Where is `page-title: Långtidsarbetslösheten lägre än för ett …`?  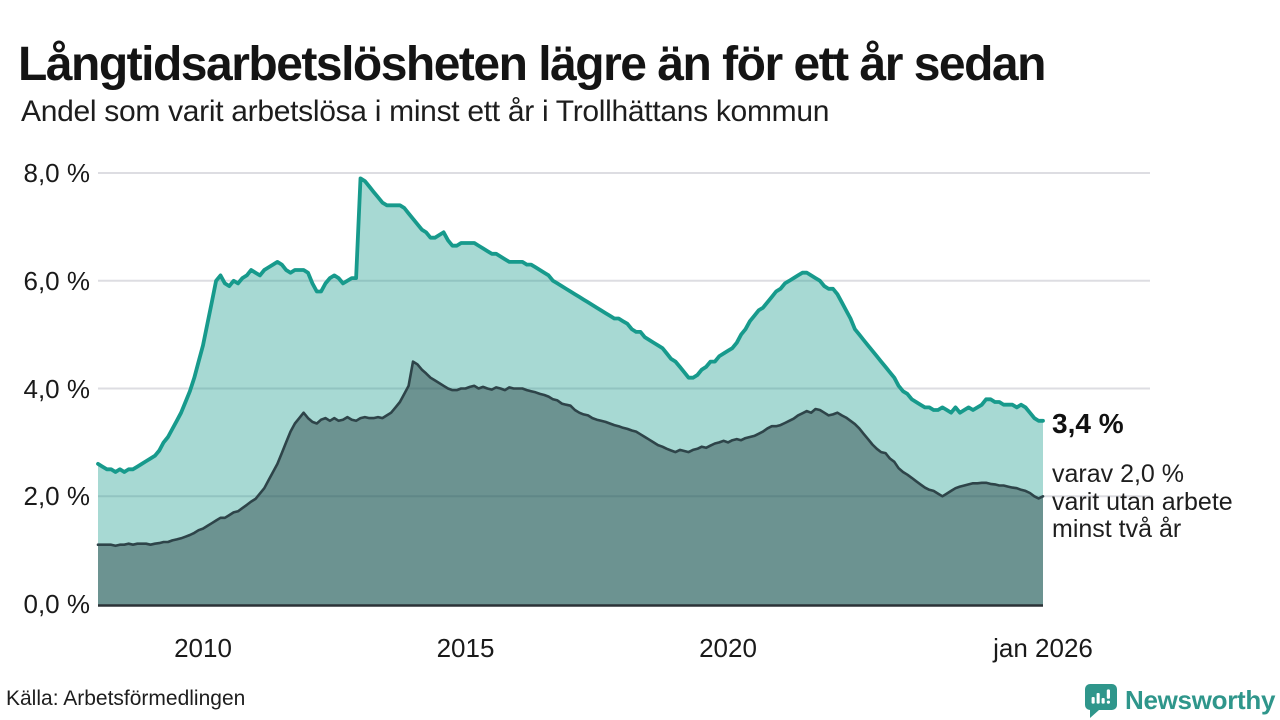
page-title: Långtidsarbetslösheten lägre än för ett … is located at coordinates (532, 65).